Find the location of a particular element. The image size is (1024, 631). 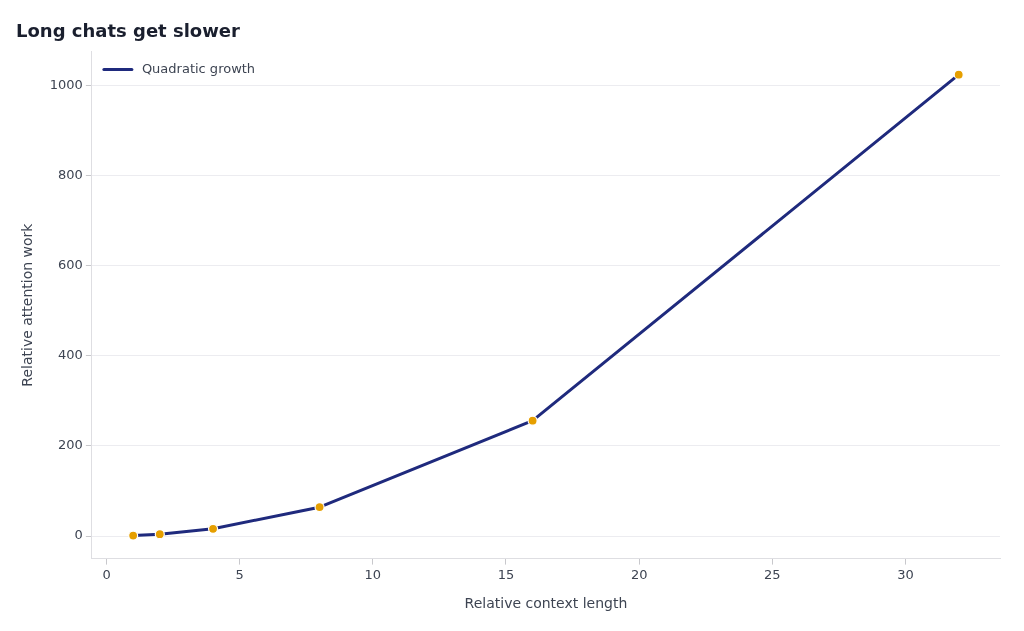

y-tick-label: 1000 is located at coordinates (66, 84).